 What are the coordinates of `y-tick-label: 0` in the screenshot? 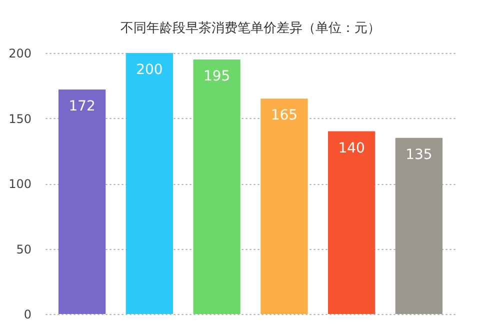 It's located at (28, 315).